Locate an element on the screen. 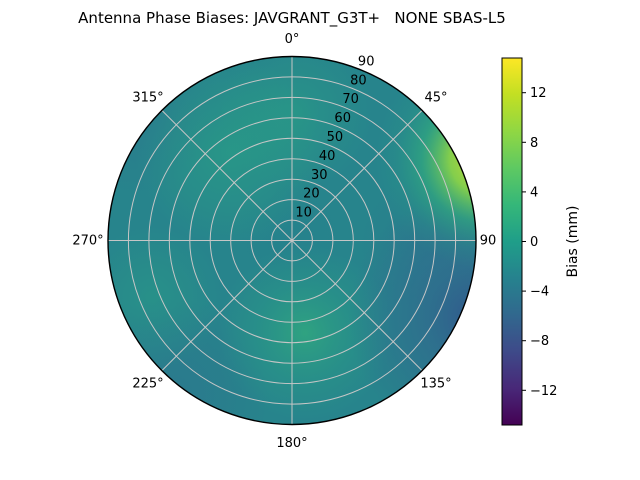  radial-label-50: 50 is located at coordinates (335, 137).